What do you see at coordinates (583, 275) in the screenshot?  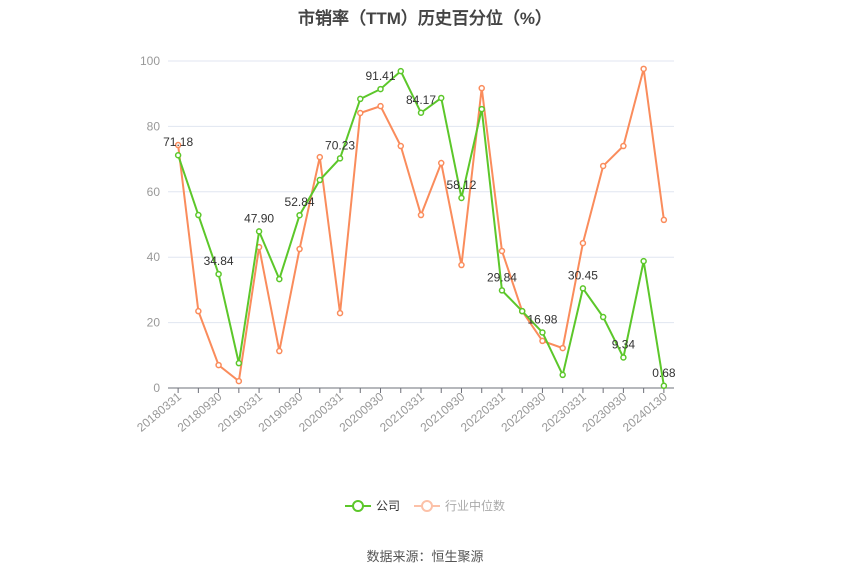 I see `data-label: 30.45` at bounding box center [583, 275].